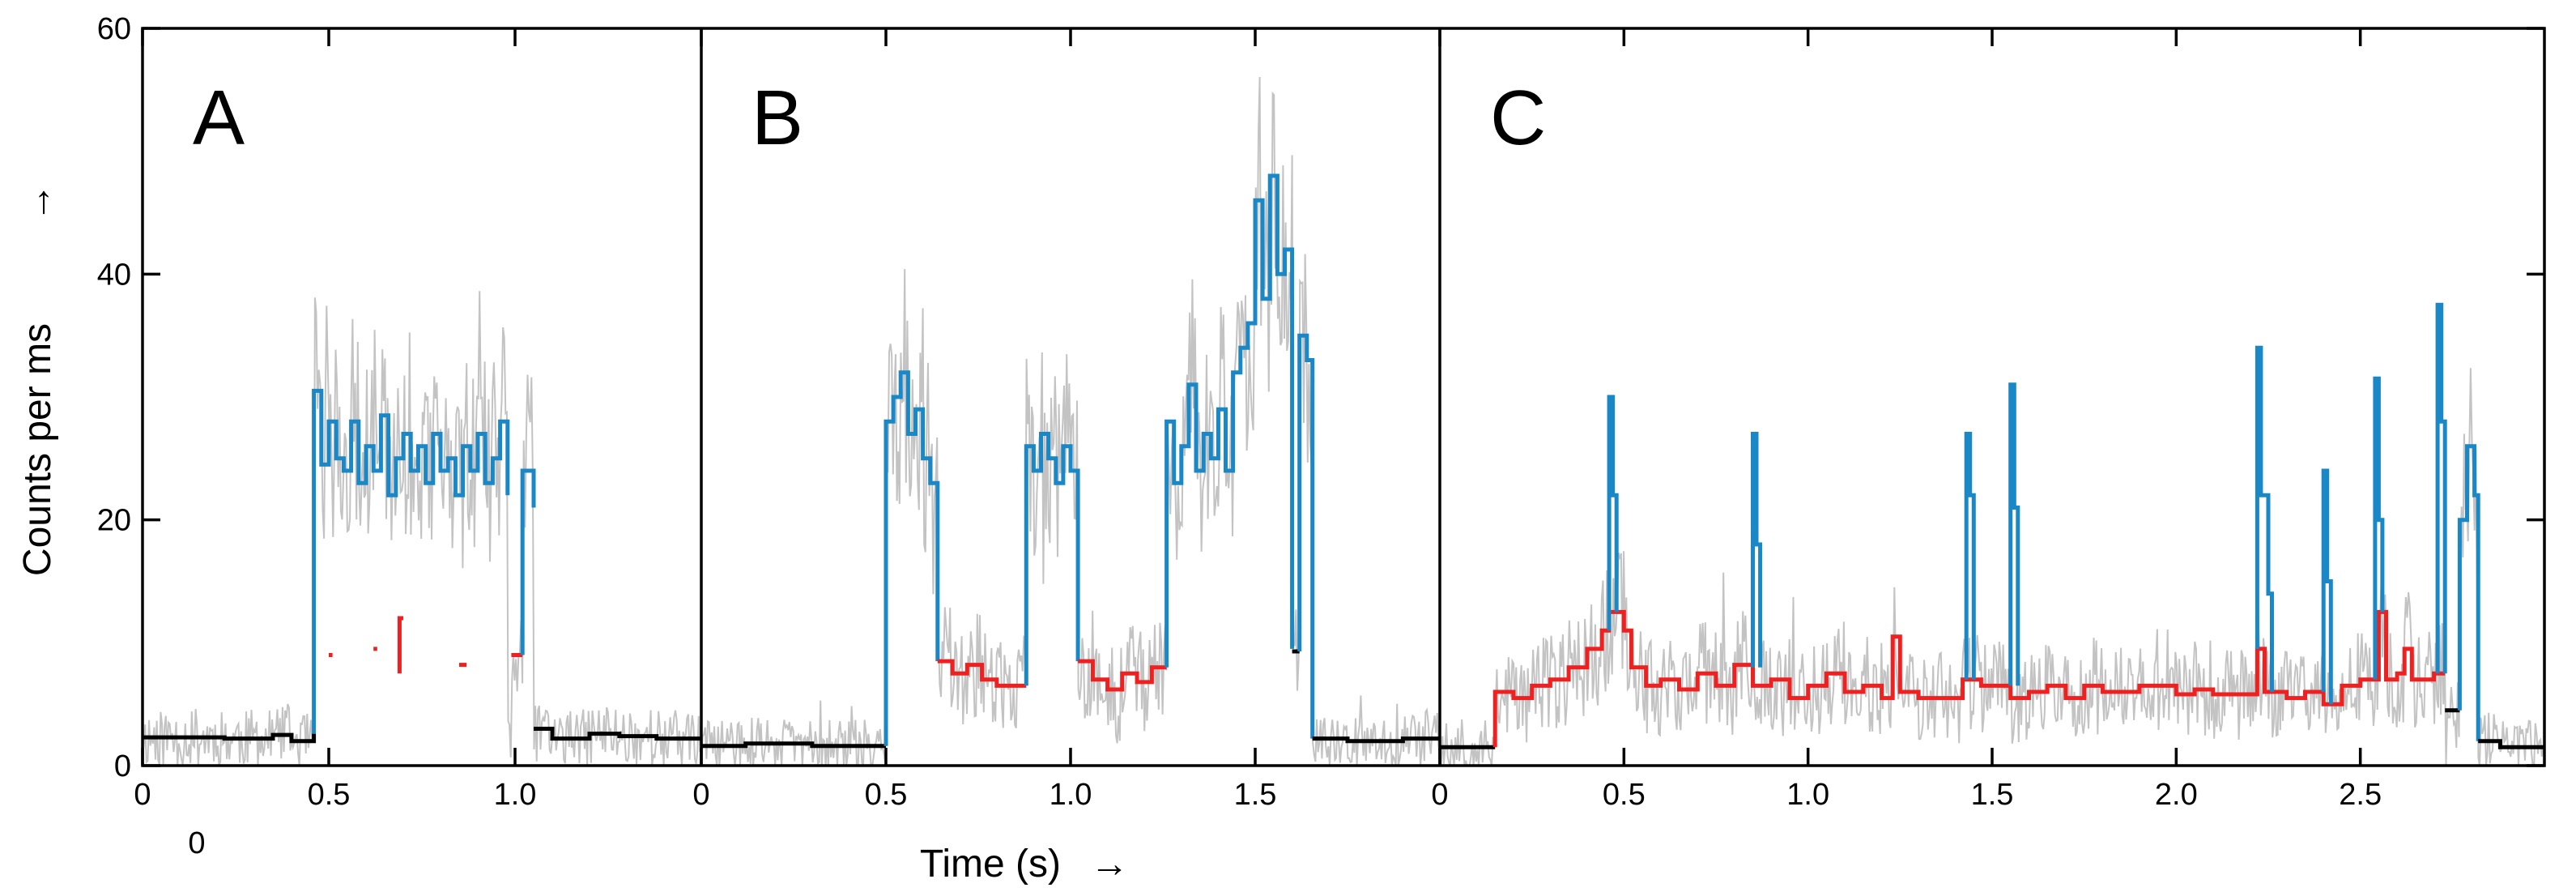  Describe the element at coordinates (196, 843) in the screenshot. I see `stray-zero-label: 0` at that location.